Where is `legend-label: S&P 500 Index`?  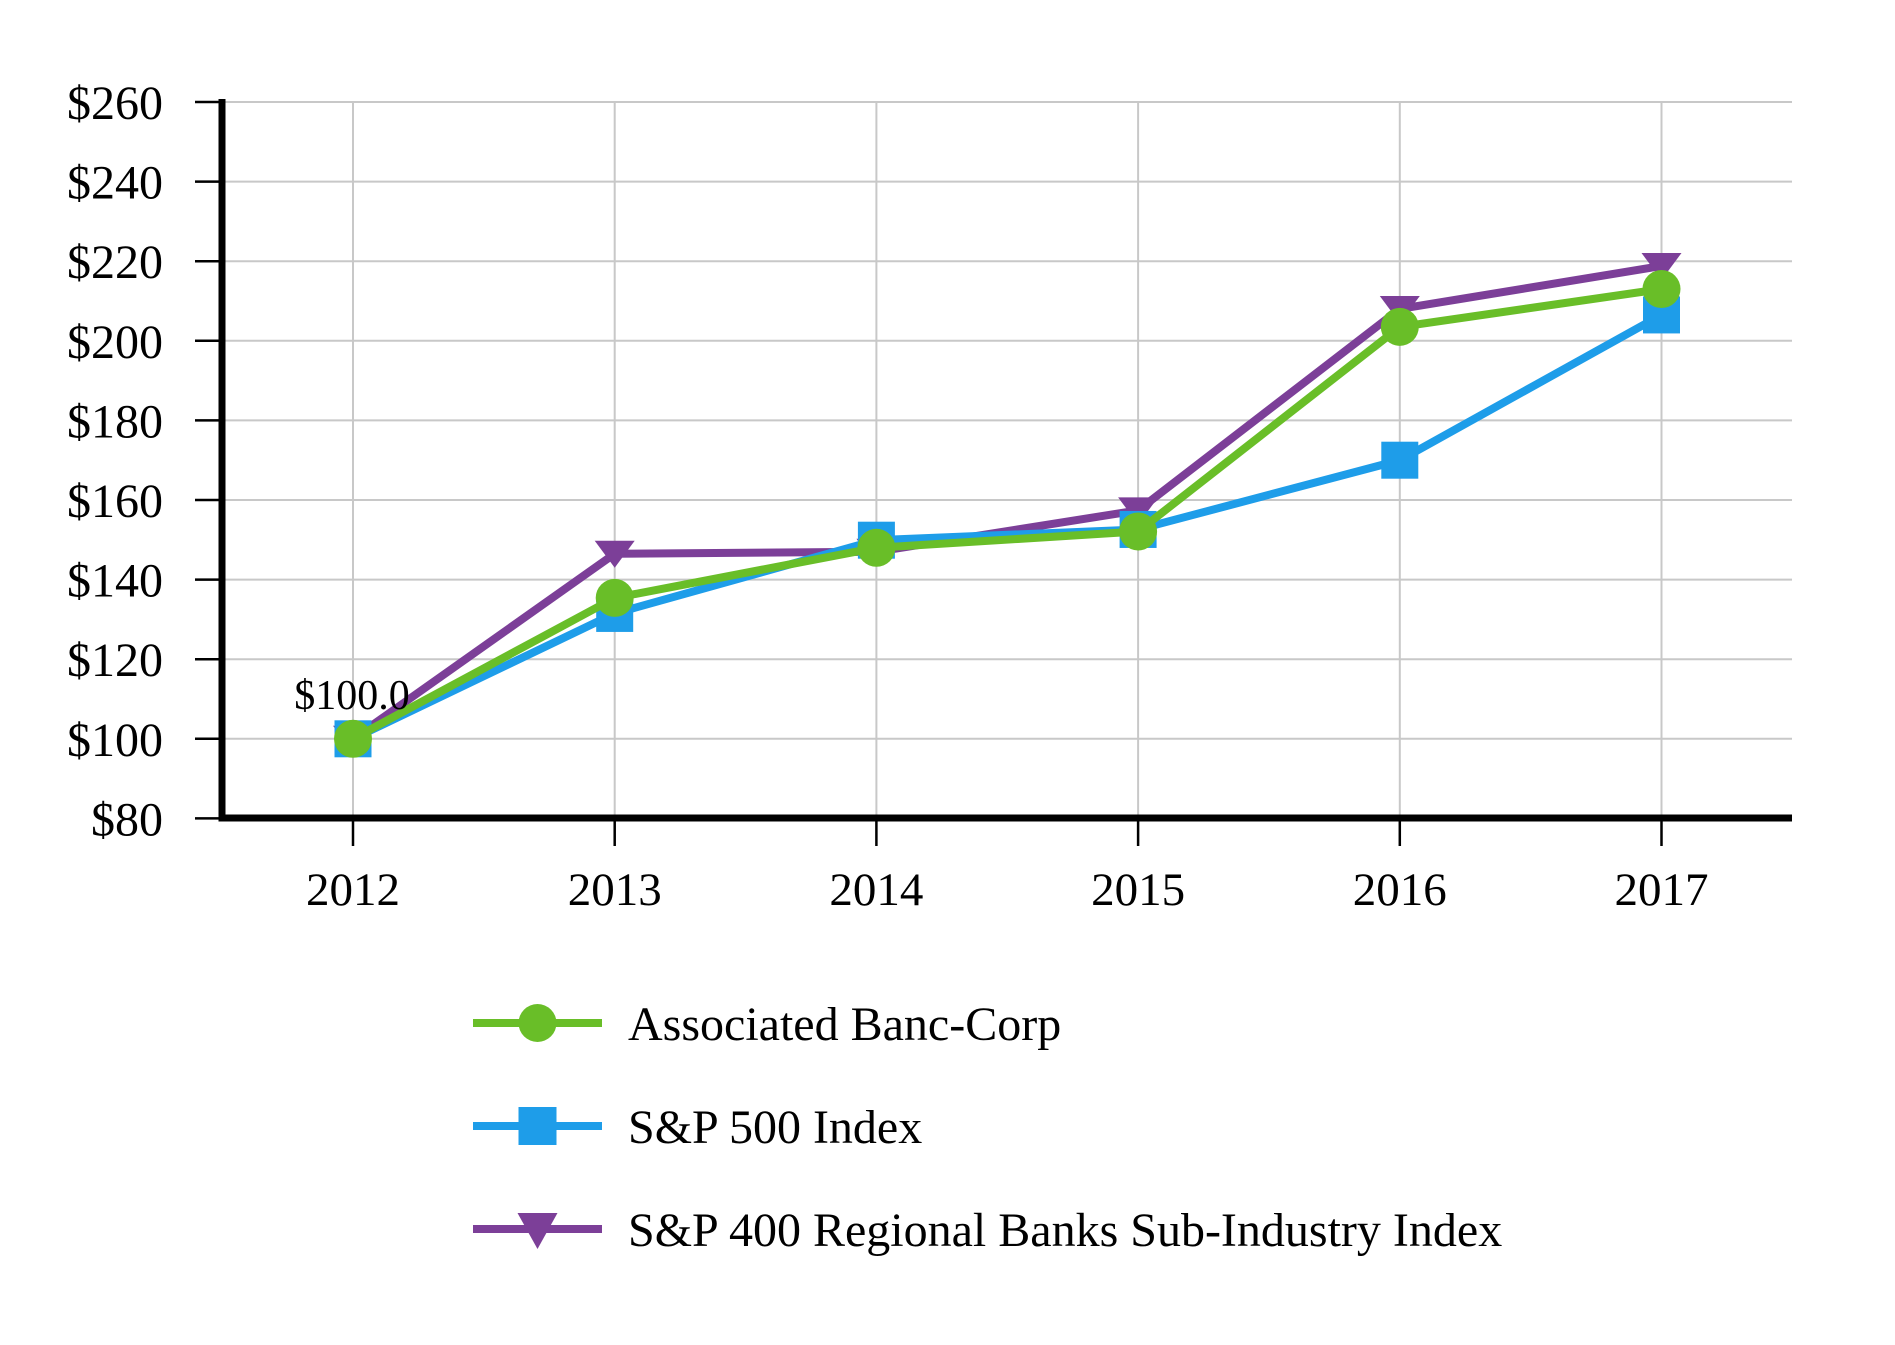 legend-label: S&P 500 Index is located at coordinates (775, 1127).